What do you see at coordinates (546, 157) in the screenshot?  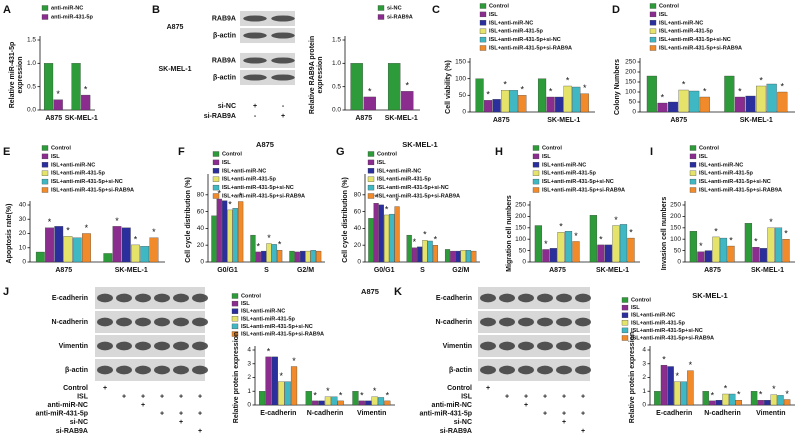 I see `legend-label: ISL` at bounding box center [546, 157].